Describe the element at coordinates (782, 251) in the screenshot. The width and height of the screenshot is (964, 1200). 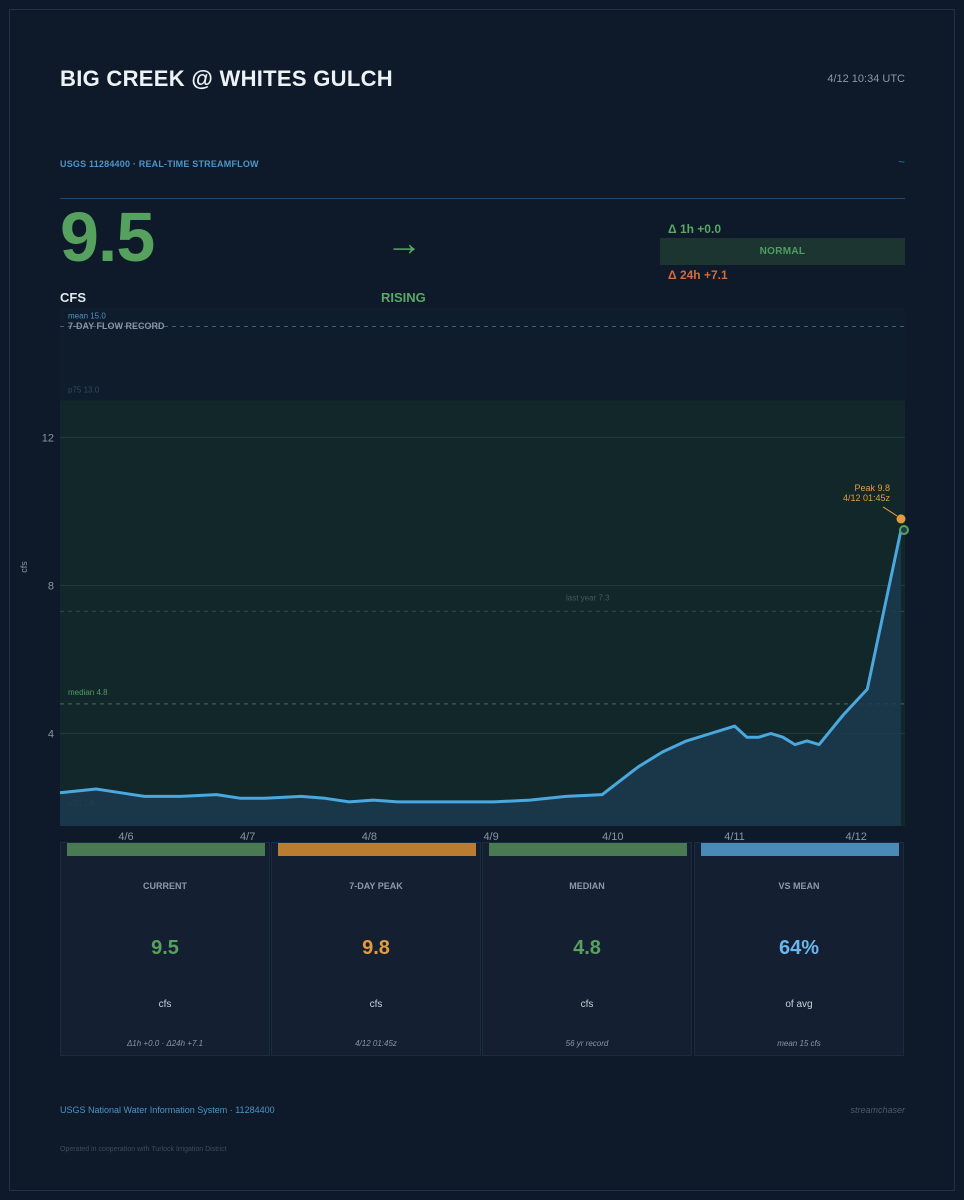
I see `status-badge: NORMAL` at that location.